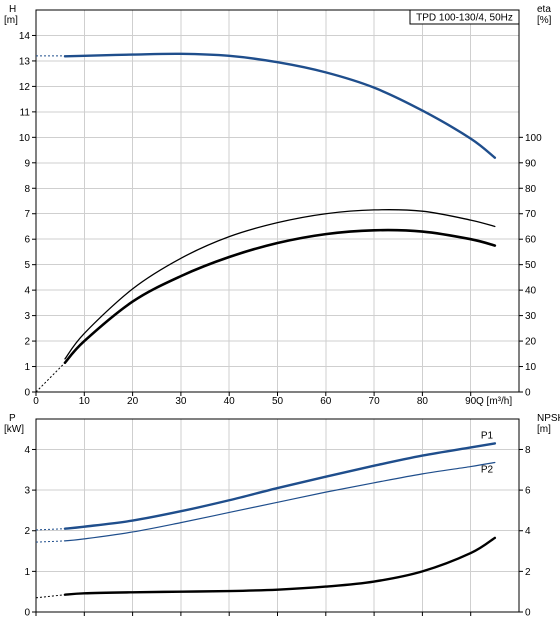  Describe the element at coordinates (531, 240) in the screenshot. I see `y-tick-label-right: 60` at that location.